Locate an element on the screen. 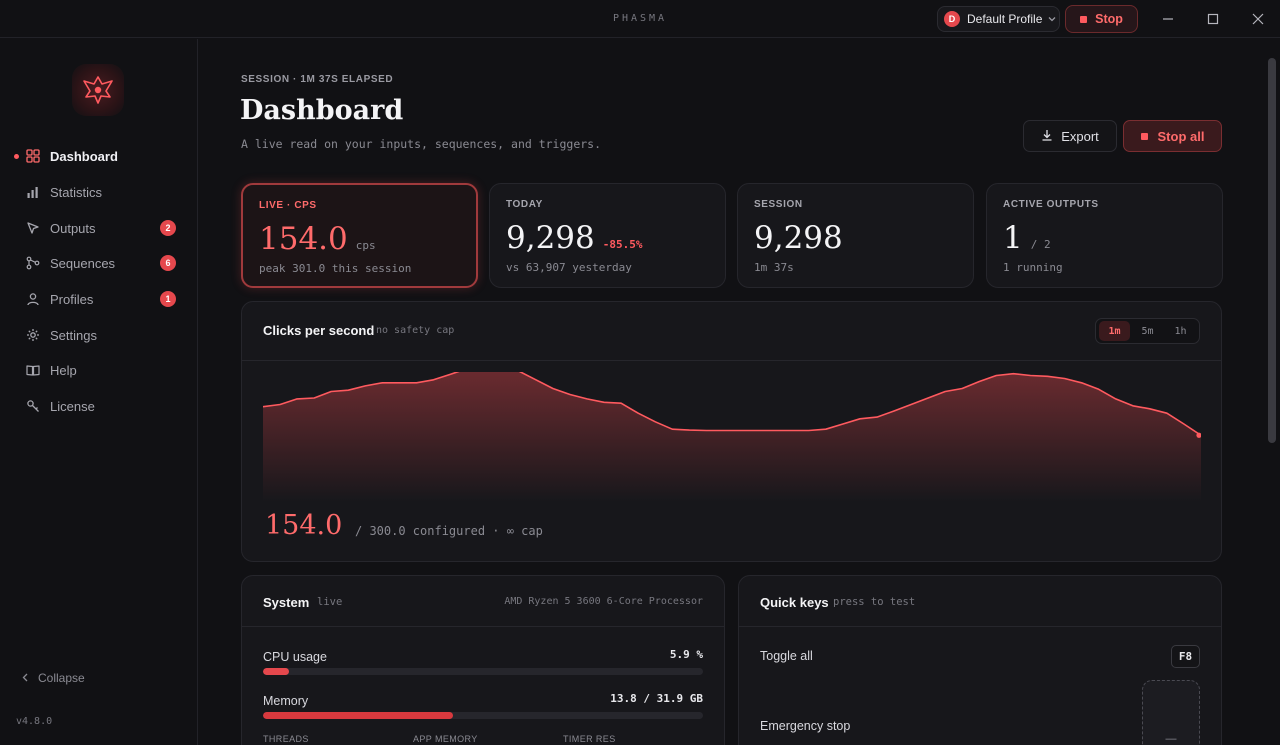 Image resolution: width=1280 pixels, height=745 pixels. sidebar-item-statistics: Statistics is located at coordinates (99, 192).